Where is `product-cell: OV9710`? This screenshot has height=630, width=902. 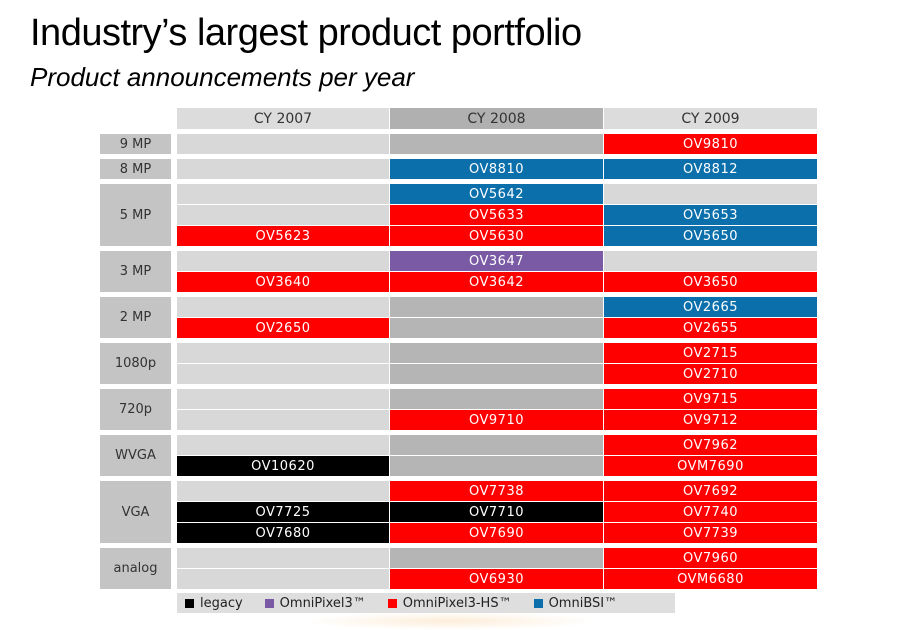 product-cell: OV9710 is located at coordinates (496, 420).